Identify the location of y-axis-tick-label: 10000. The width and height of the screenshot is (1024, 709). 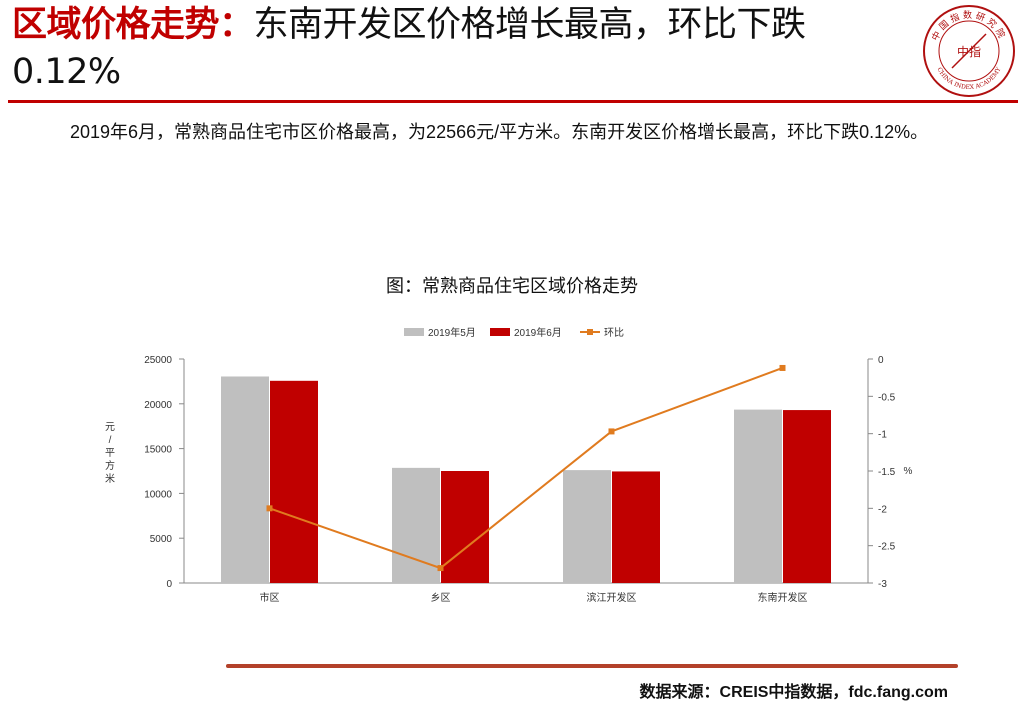
(158, 494).